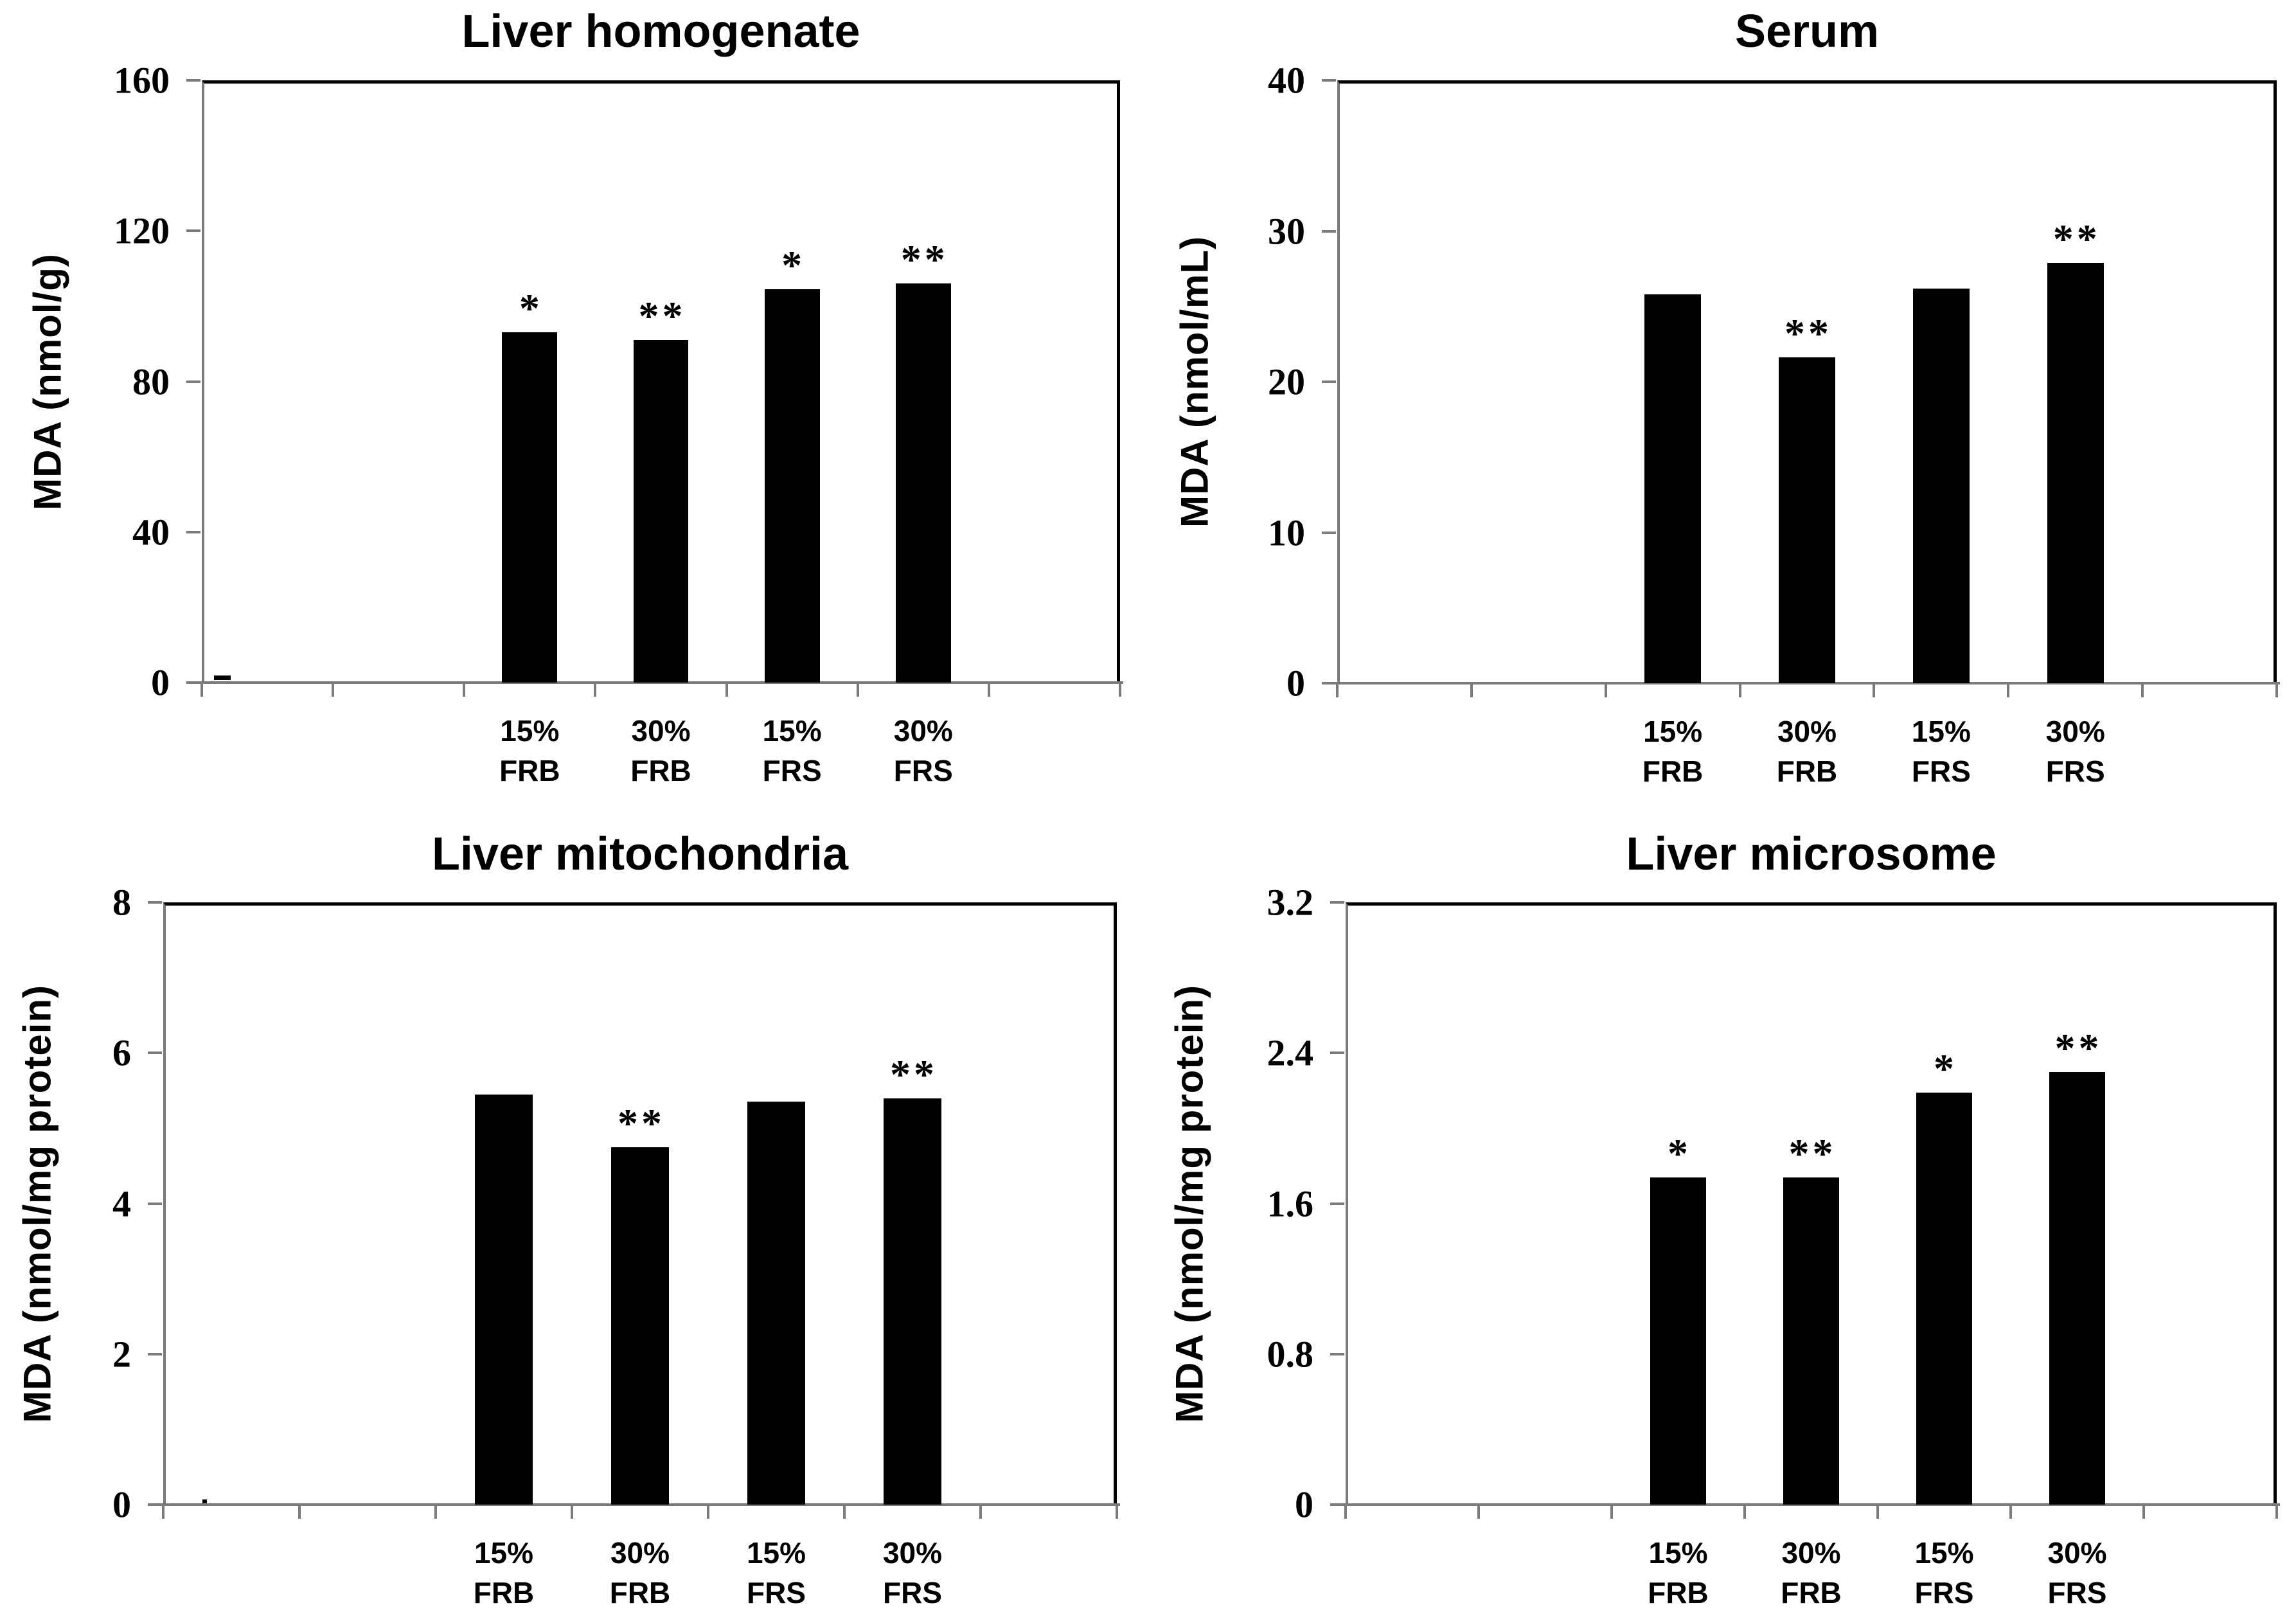  Describe the element at coordinates (121, 902) in the screenshot. I see `y-tick-label: 8` at that location.